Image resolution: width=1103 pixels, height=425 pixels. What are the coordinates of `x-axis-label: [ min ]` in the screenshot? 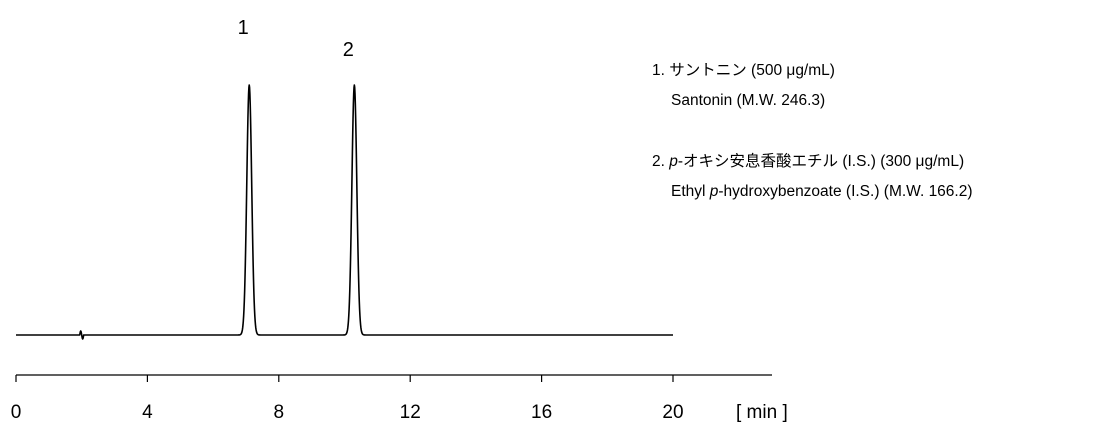 It's located at (762, 412).